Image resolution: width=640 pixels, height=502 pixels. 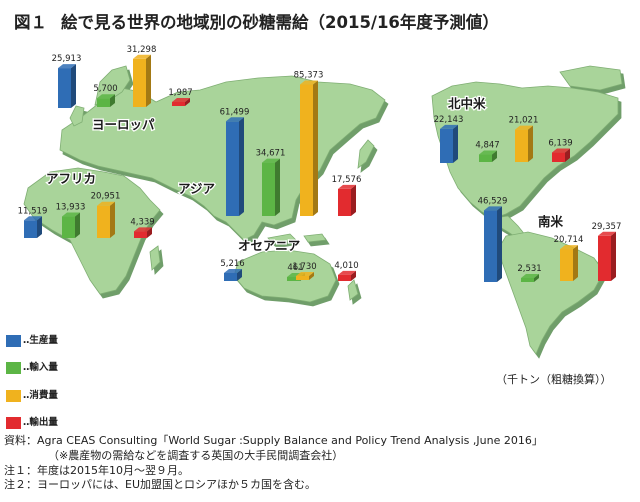 What do you see at coordinates (554, 379) in the screenshot?
I see `unit-label: （千トン（粗糖換算））` at bounding box center [554, 379].